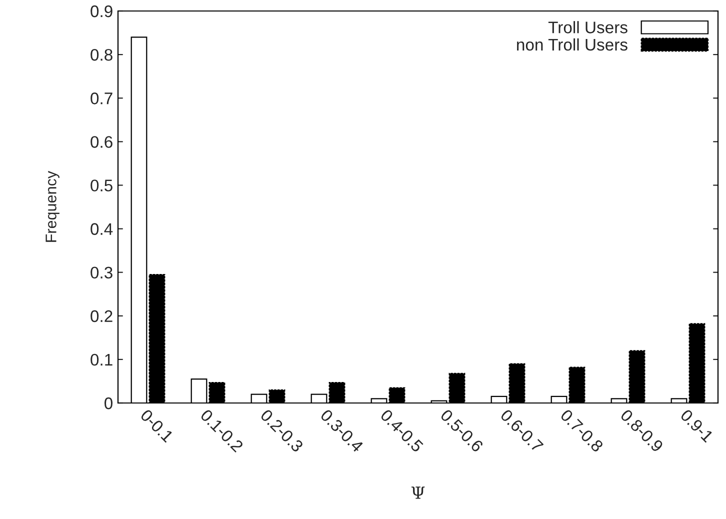  I want to click on x-axis-title: Ψ, so click(418, 492).